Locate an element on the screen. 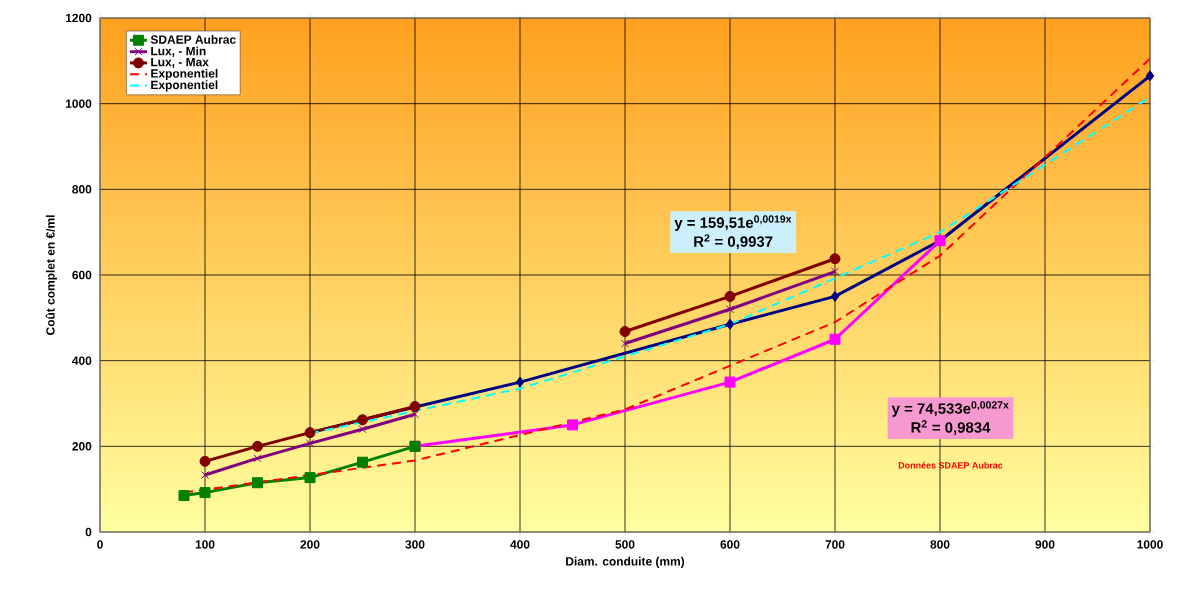  x-tick-label: 800 is located at coordinates (940, 544).